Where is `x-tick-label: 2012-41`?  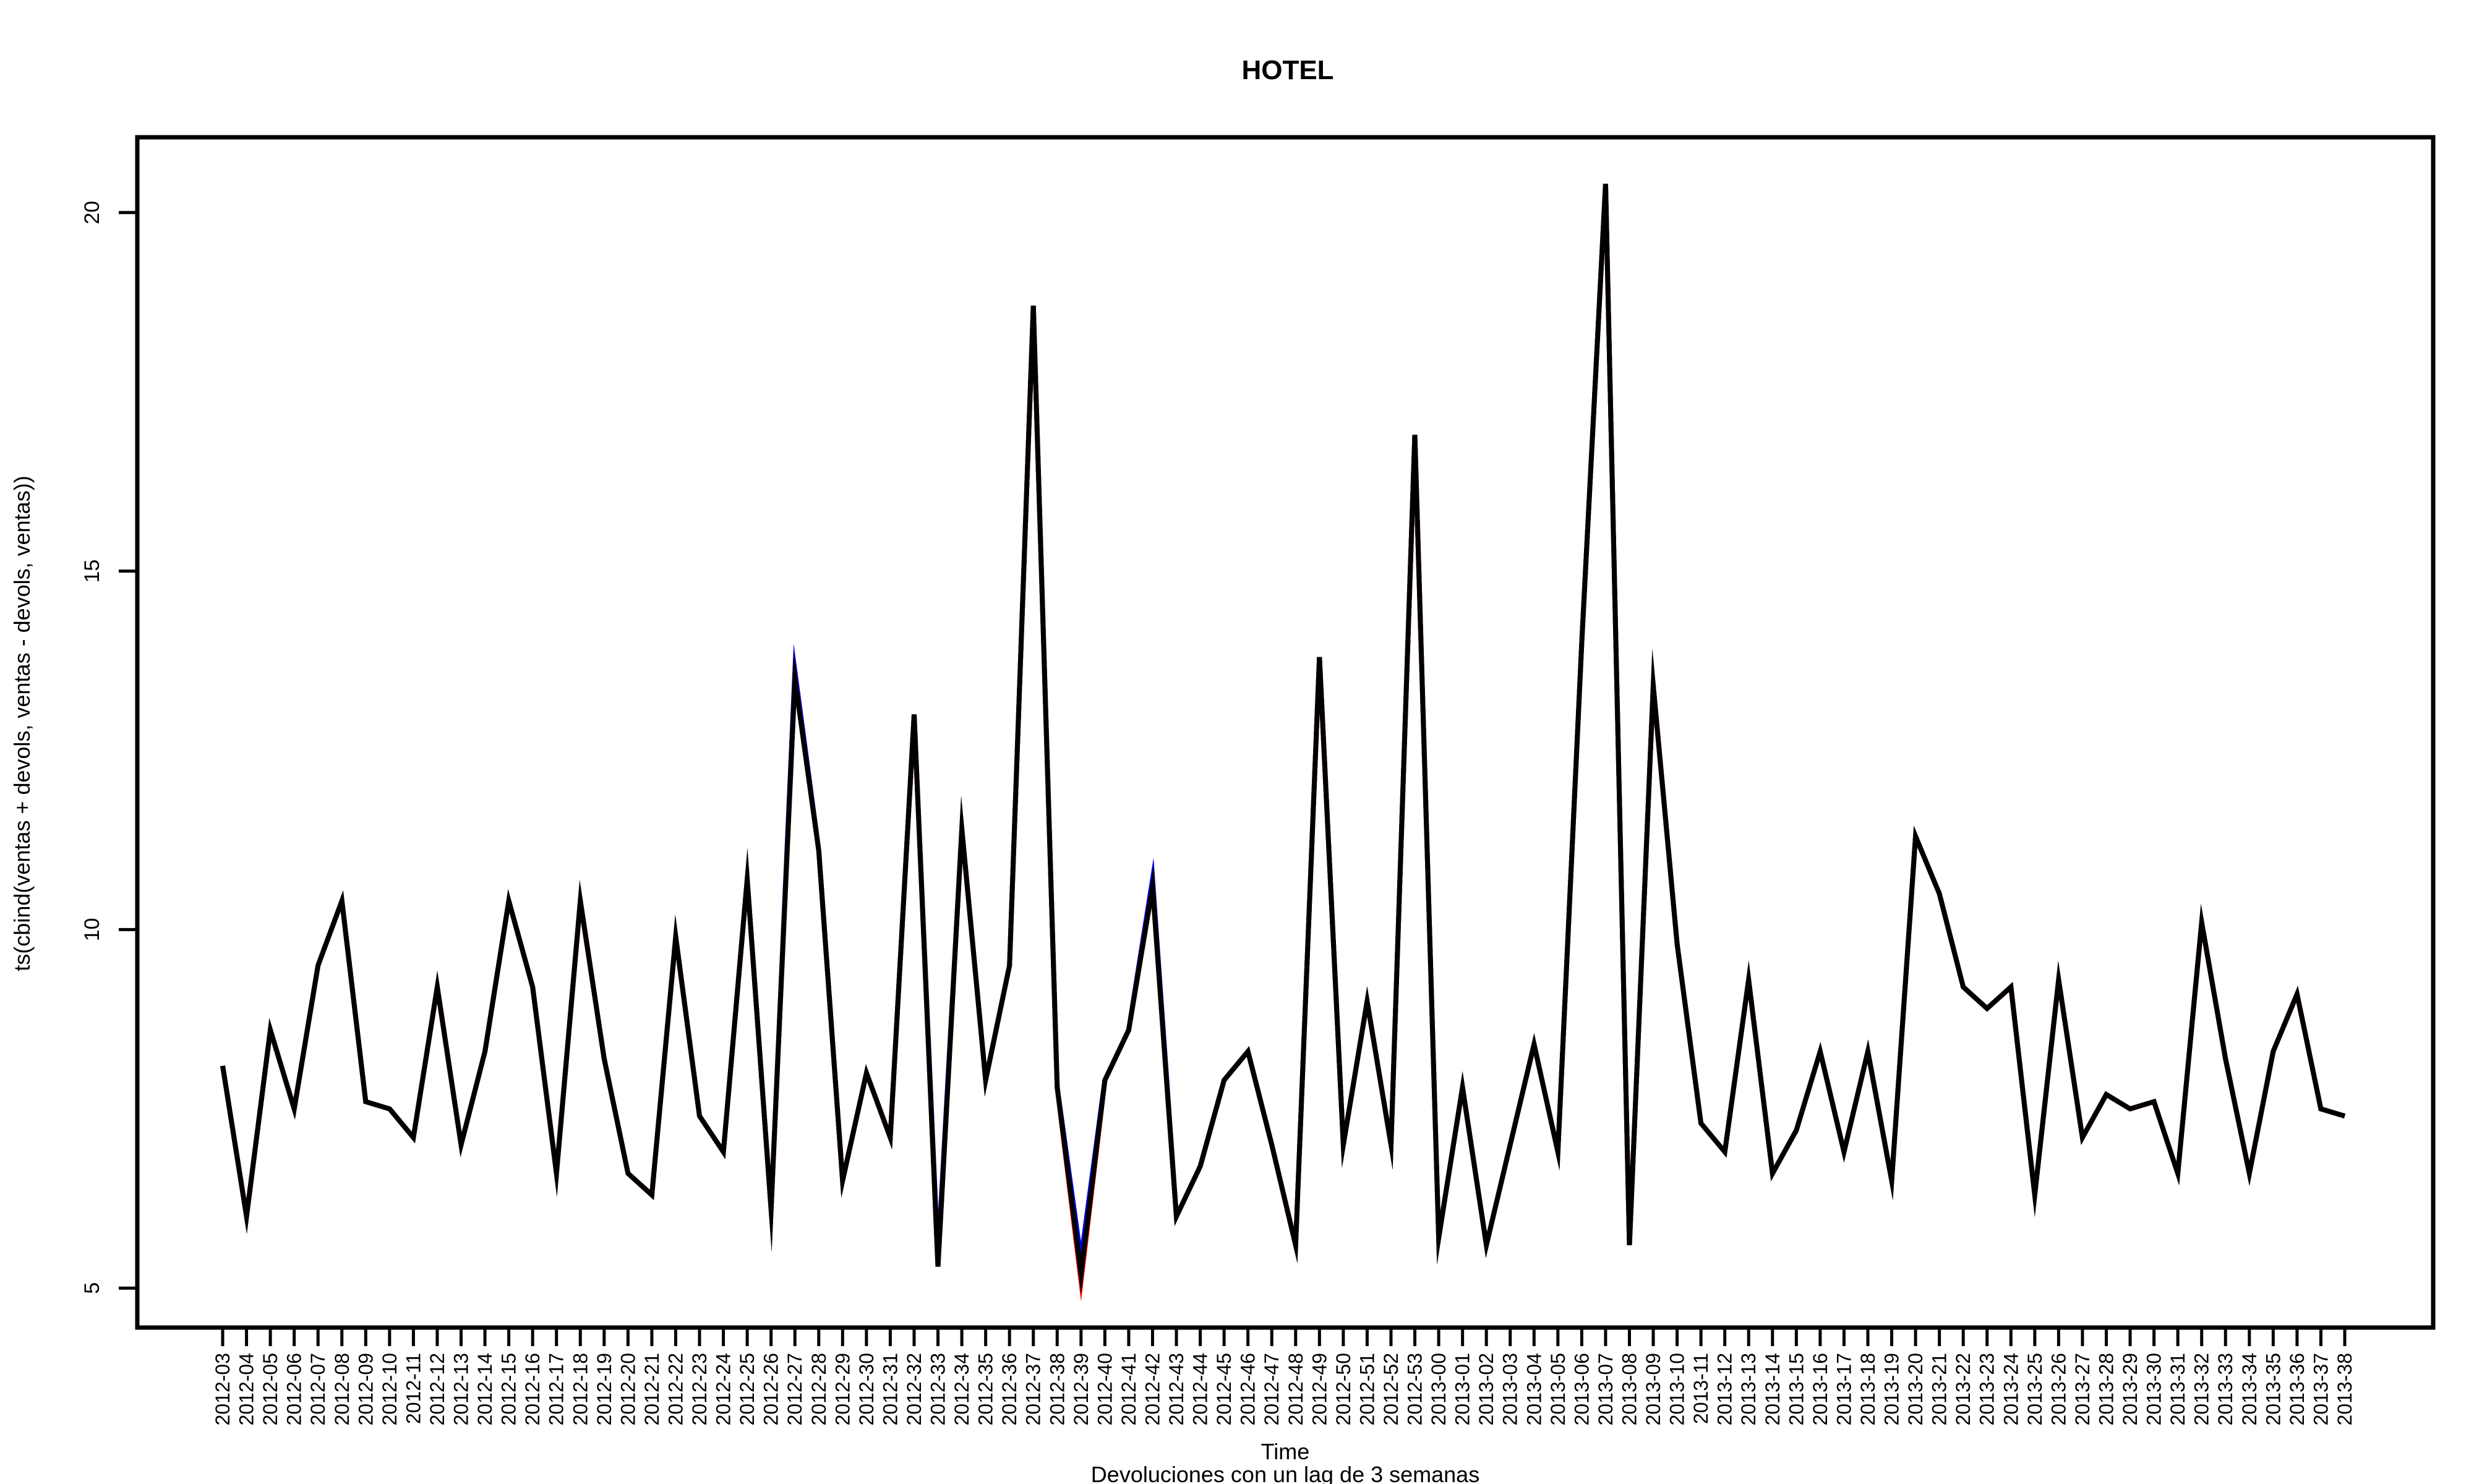 x-tick-label: 2012-41 is located at coordinates (1129, 1389).